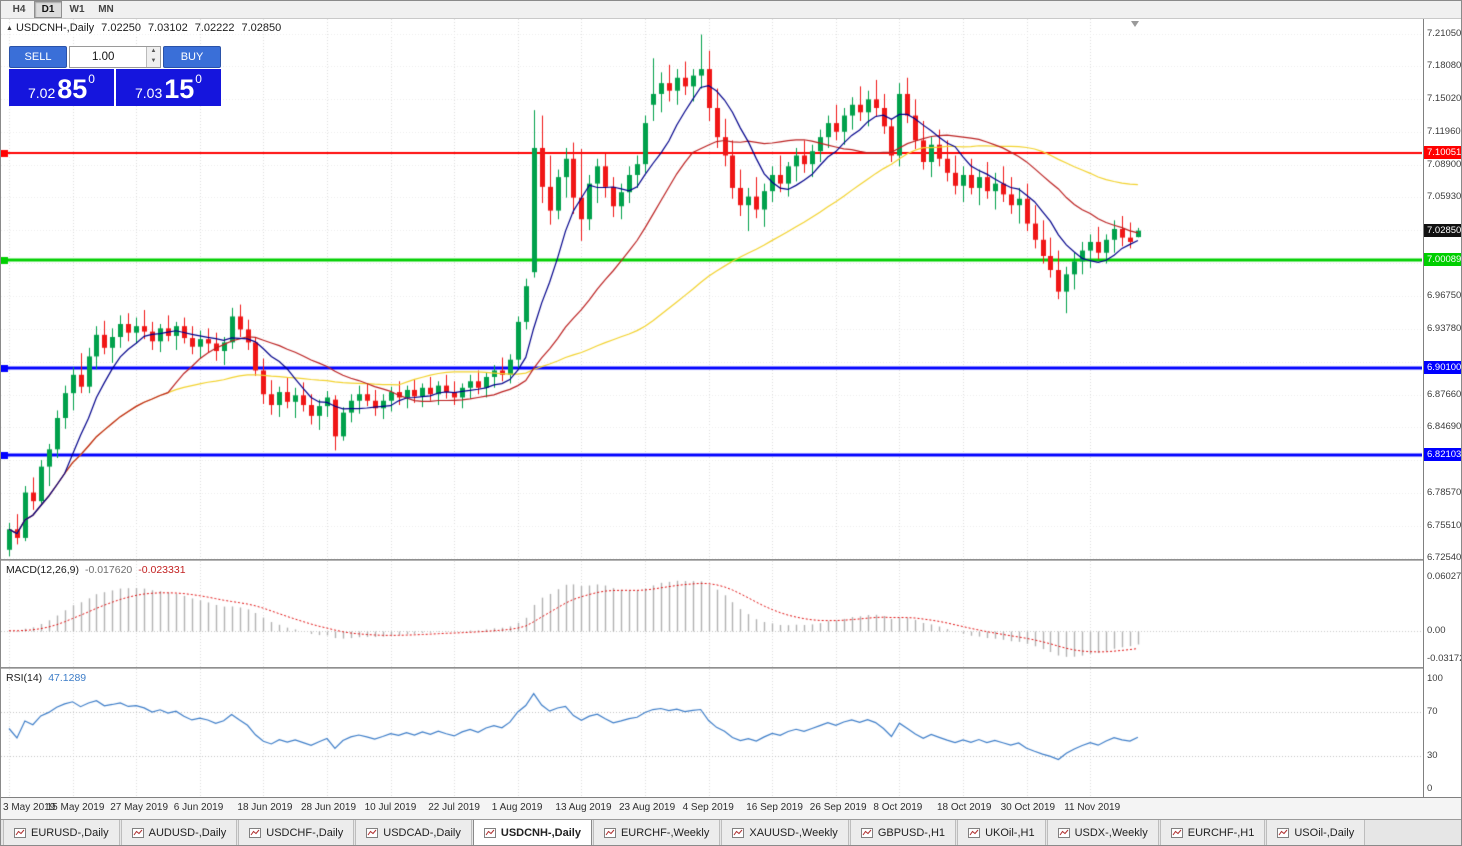 The image size is (1462, 846). Describe the element at coordinates (162, 570) in the screenshot. I see `macd-signal-value: -0.023331` at that location.